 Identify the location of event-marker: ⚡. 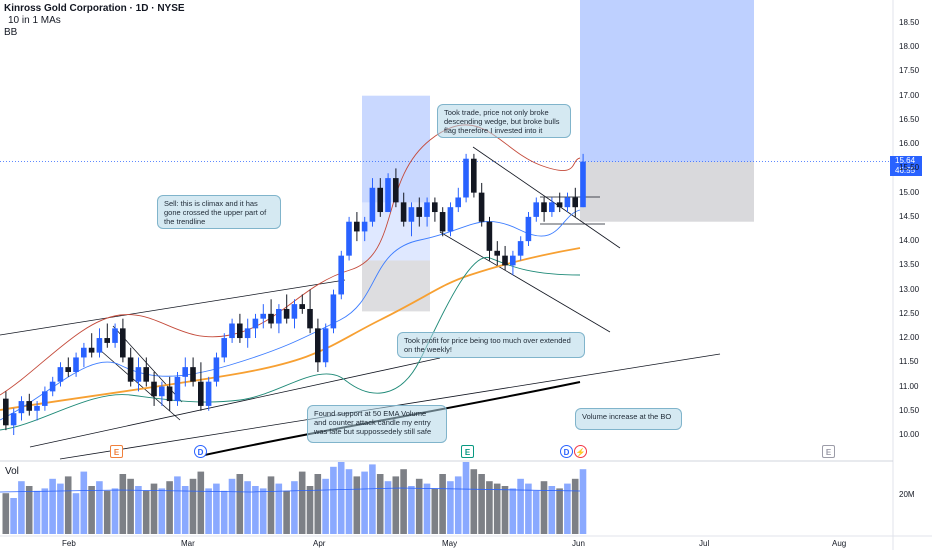
(580, 451).